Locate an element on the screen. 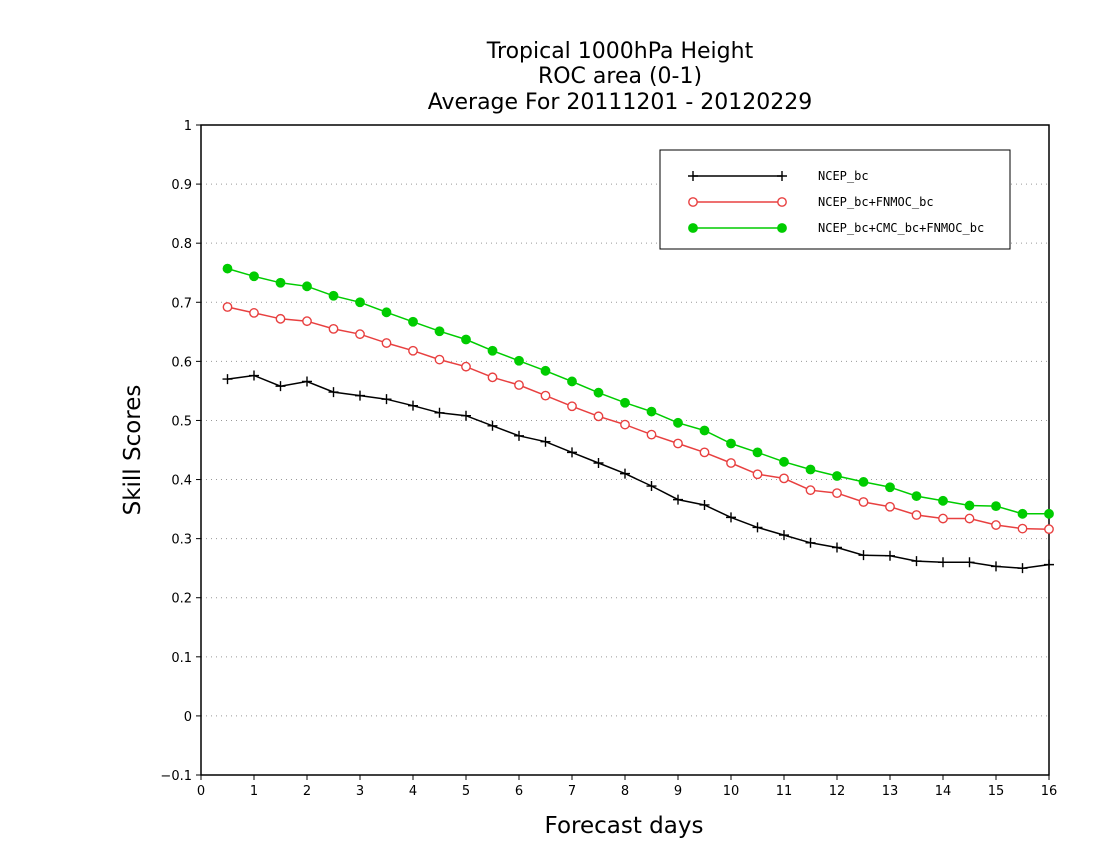 The width and height of the screenshot is (1100, 850). y-tick-label-2: 0.1 is located at coordinates (181, 658).